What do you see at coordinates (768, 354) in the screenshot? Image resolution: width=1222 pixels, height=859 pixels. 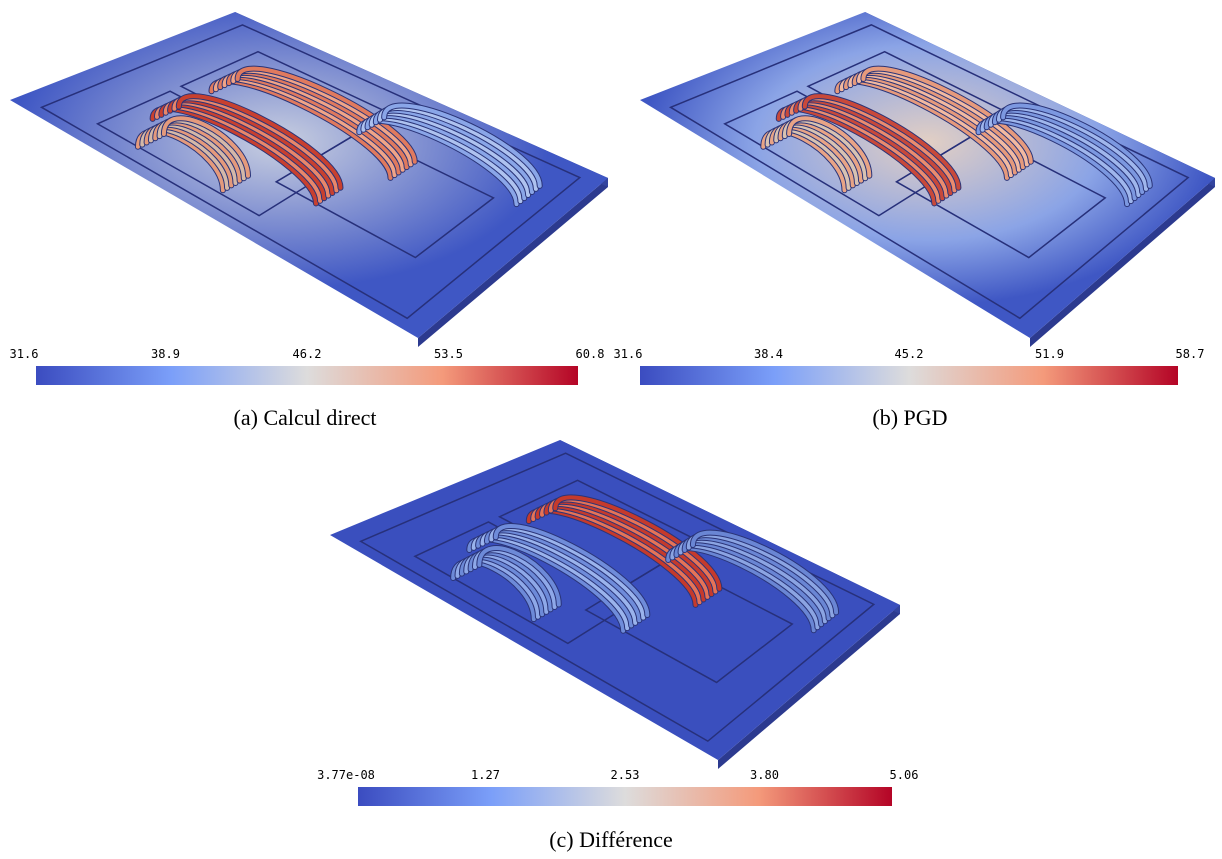 I see `colorbar-tick-label: 38.4` at bounding box center [768, 354].